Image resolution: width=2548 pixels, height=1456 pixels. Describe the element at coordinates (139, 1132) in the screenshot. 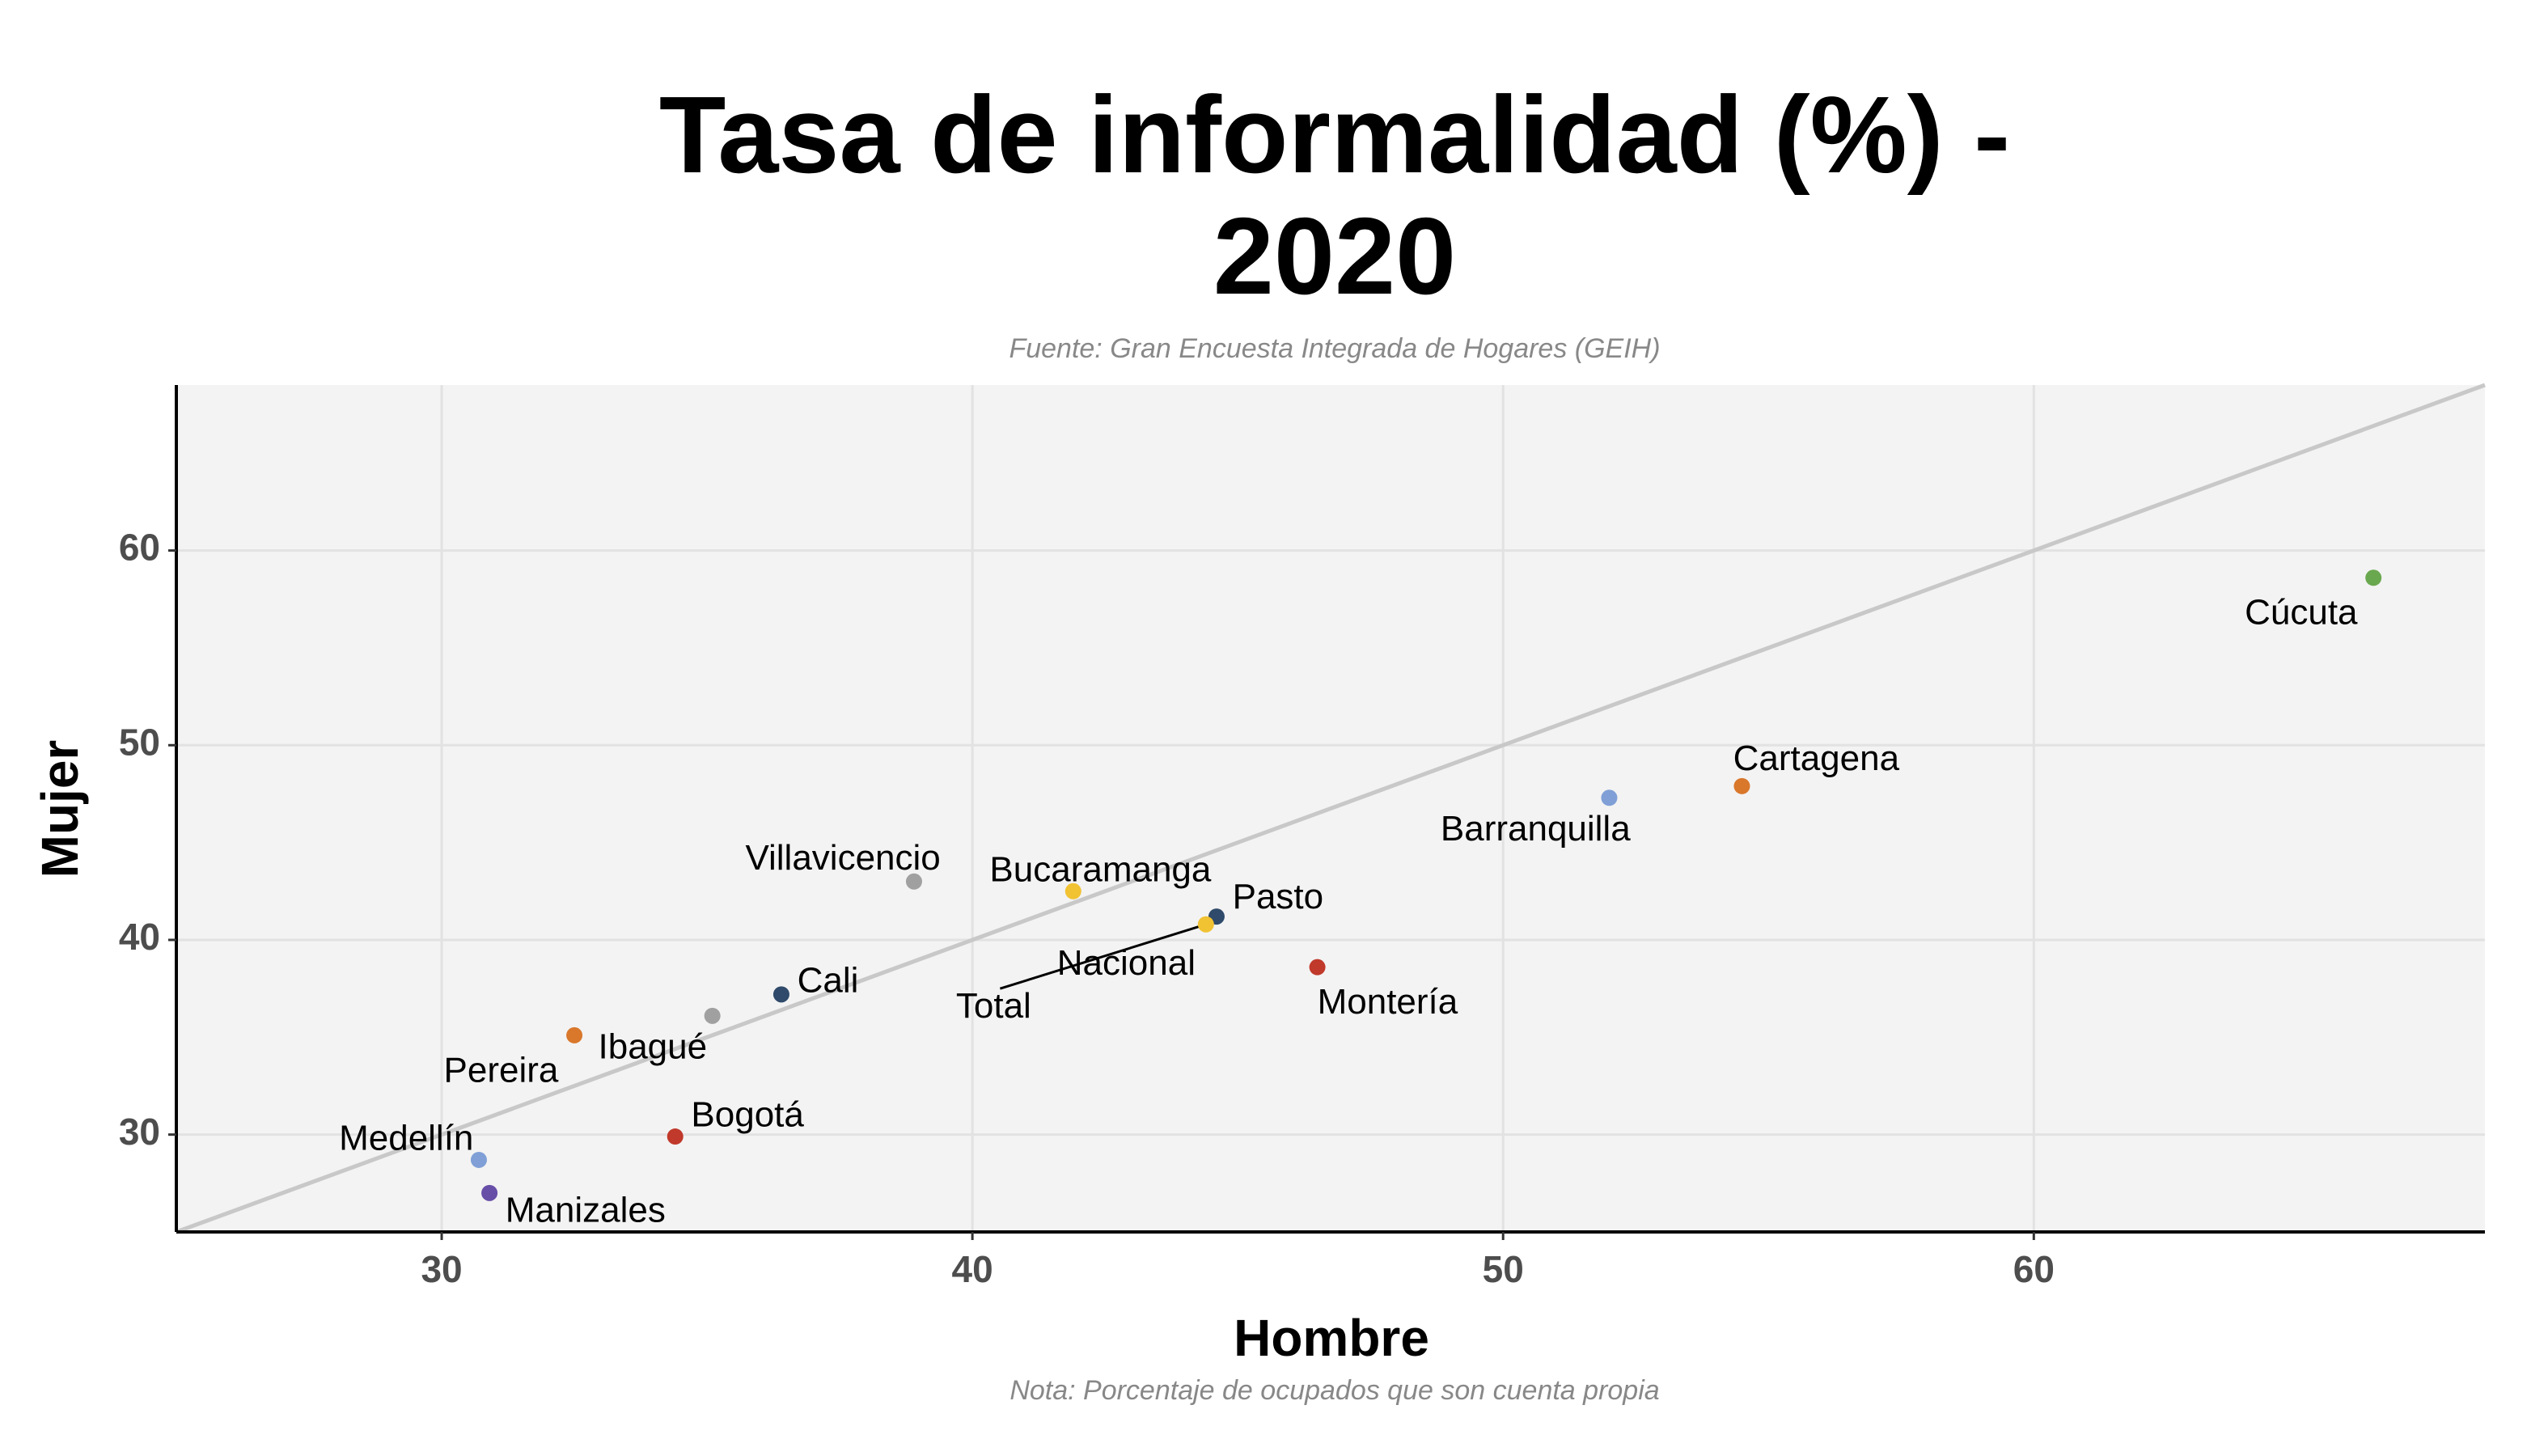

I see `y-tick-label: 30` at that location.